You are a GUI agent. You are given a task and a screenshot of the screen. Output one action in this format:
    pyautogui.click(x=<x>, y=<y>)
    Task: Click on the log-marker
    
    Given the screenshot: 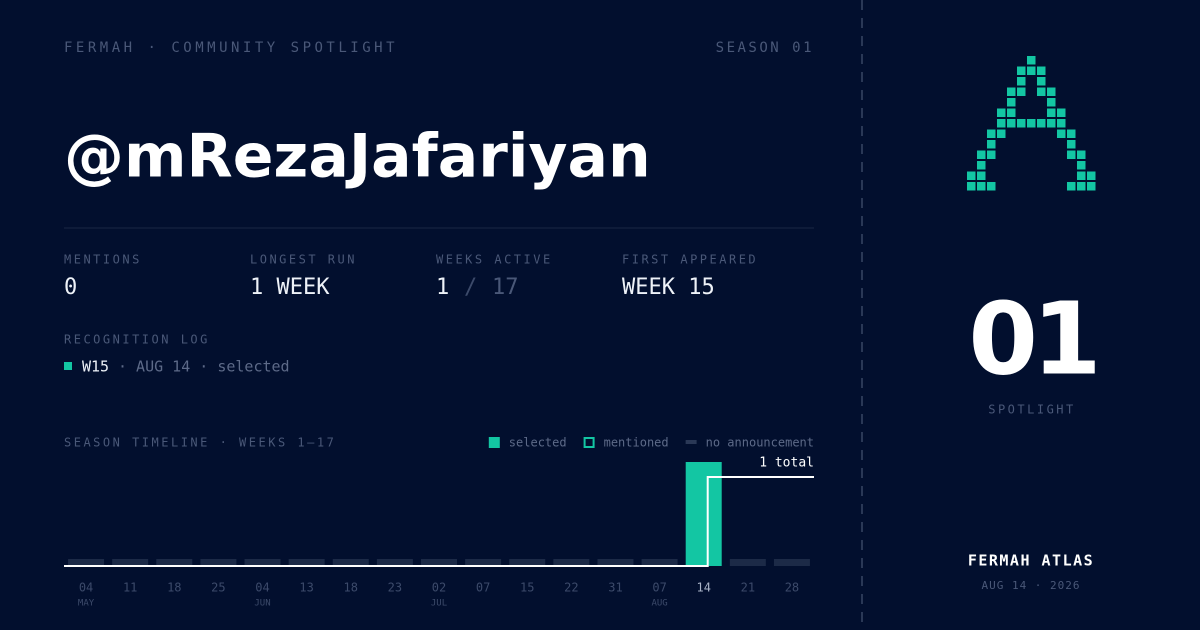 What is the action you would take?
    pyautogui.click(x=68, y=366)
    